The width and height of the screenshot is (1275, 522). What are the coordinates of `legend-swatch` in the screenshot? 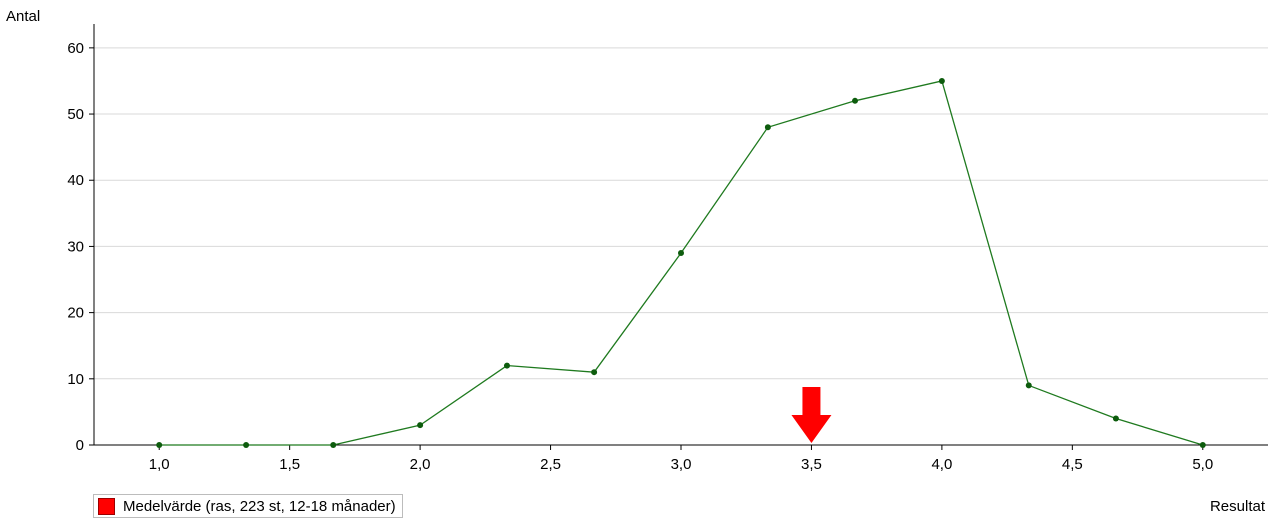 It's located at (106, 506).